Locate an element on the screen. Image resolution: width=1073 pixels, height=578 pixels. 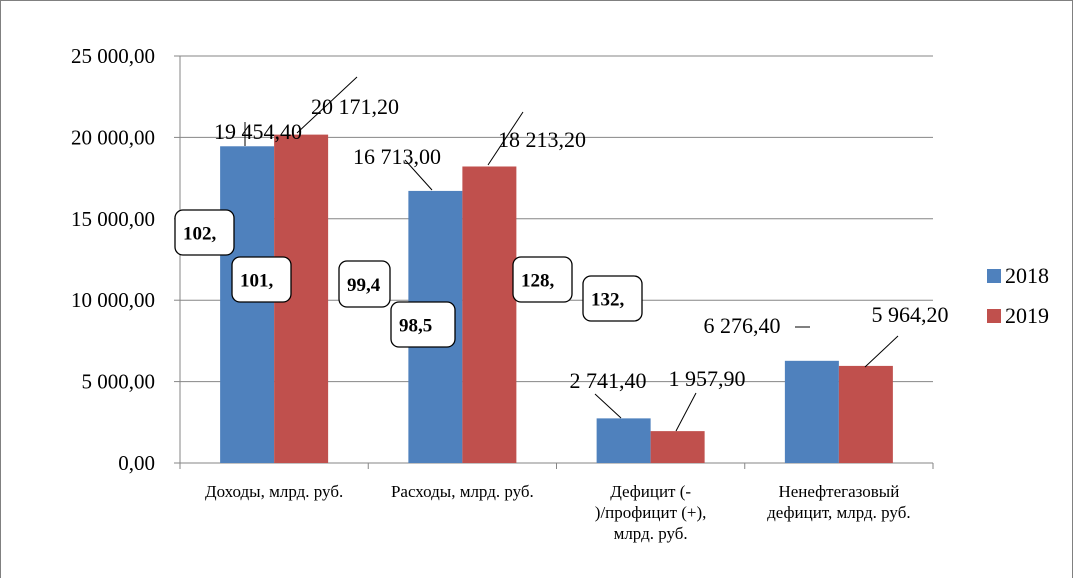
y-tick-label: 5 000,00 is located at coordinates (119, 382).